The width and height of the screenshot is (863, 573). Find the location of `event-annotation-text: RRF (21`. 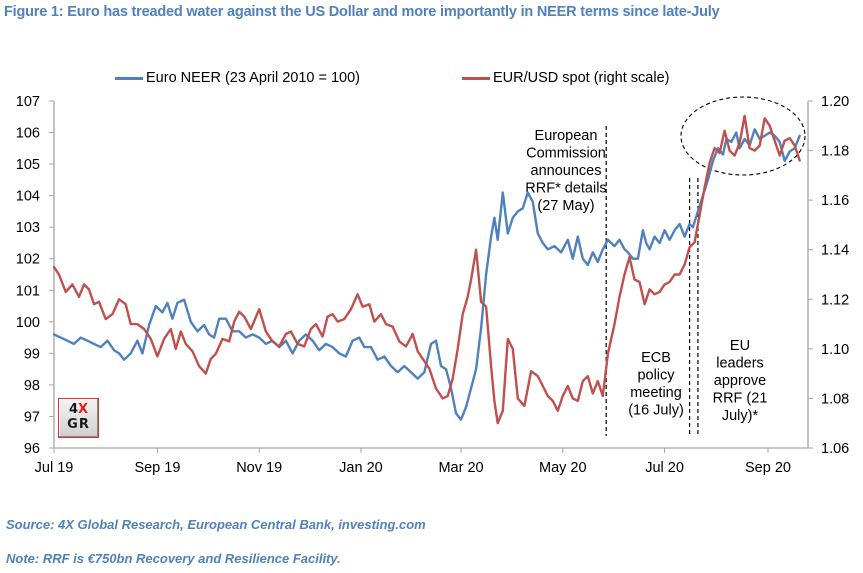

event-annotation-text: RRF (21 is located at coordinates (740, 399).